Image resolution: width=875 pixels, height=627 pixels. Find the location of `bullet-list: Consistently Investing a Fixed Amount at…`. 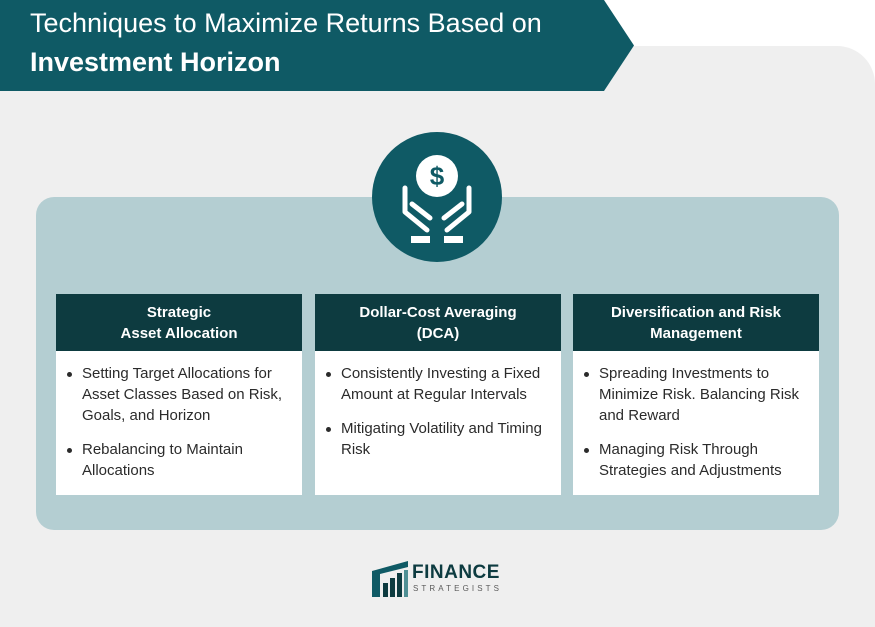

bullet-list: Consistently Investing a Fixed Amount at… is located at coordinates (438, 405).